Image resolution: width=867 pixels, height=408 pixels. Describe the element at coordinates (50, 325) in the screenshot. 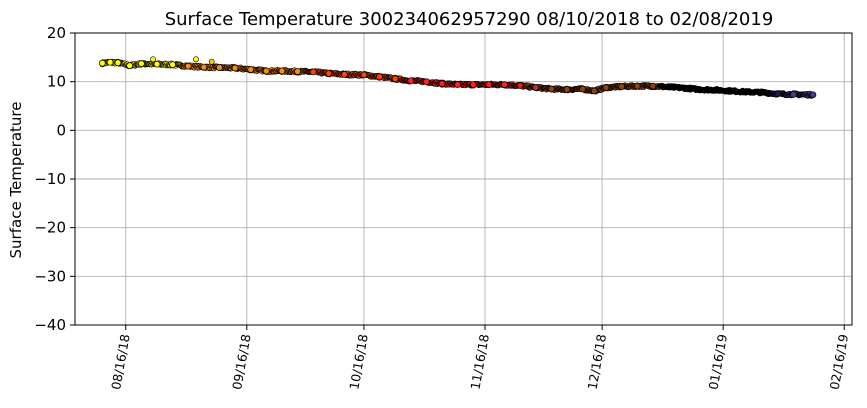

I see `y-tick-label: −40` at that location.